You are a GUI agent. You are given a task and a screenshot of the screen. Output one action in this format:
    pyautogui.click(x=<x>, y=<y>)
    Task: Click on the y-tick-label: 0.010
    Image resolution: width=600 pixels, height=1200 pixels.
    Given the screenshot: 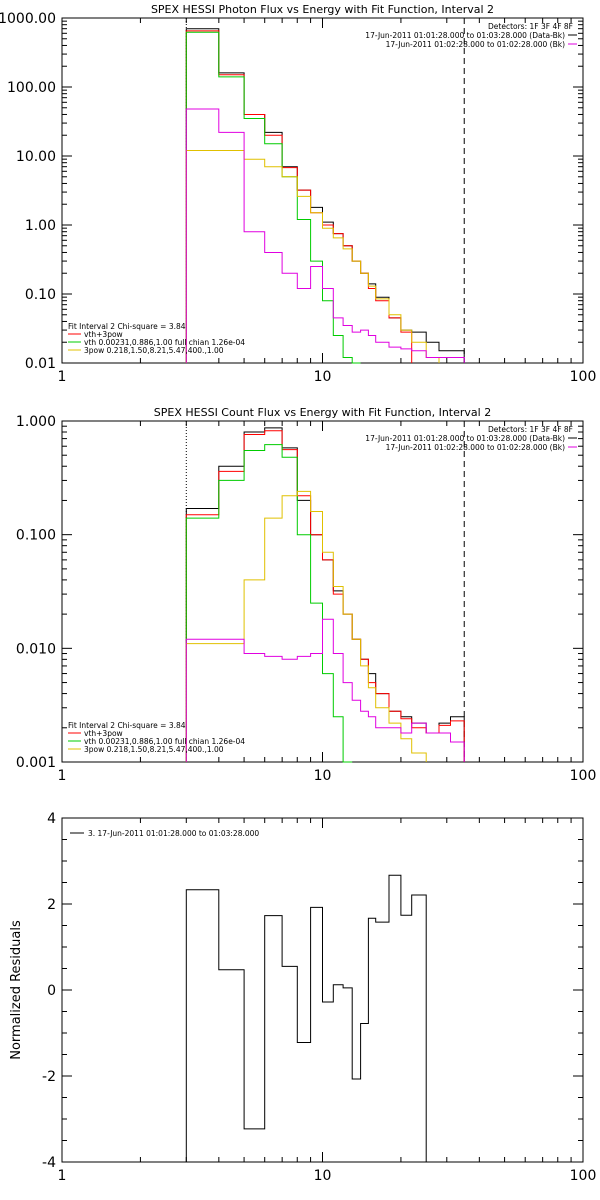 What is the action you would take?
    pyautogui.click(x=36, y=649)
    